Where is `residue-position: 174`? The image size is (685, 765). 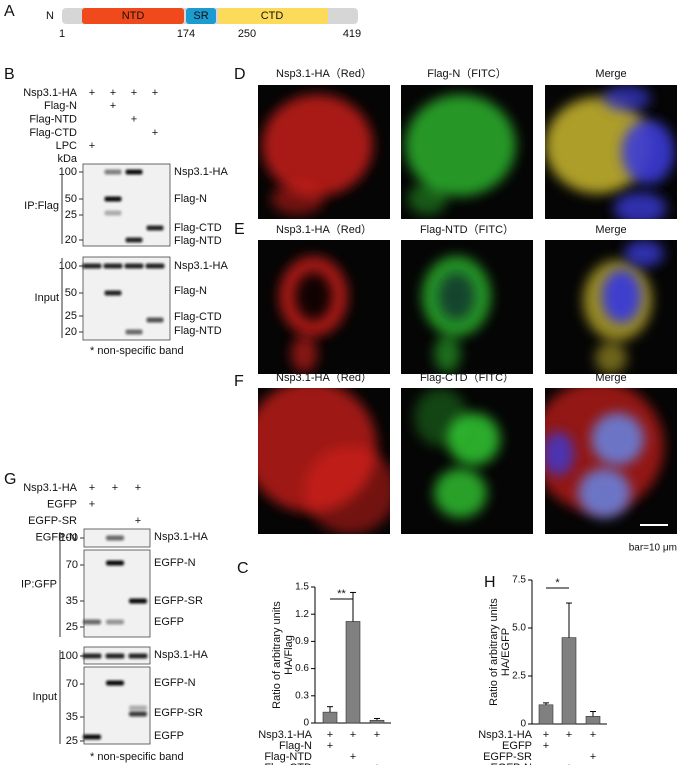
residue-position: 174 is located at coordinates (186, 34).